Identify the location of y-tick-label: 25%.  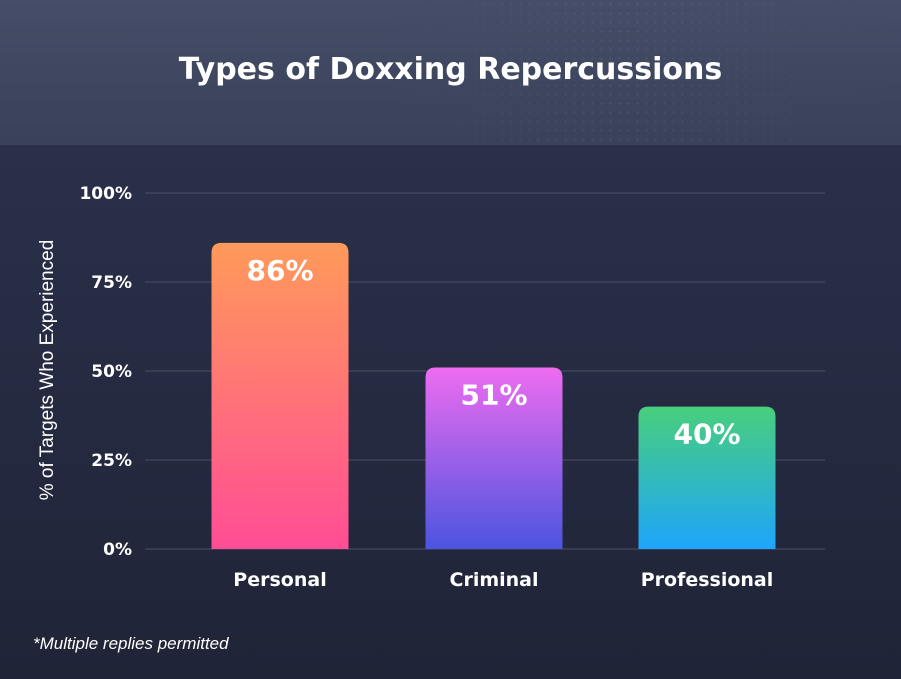
(111, 461).